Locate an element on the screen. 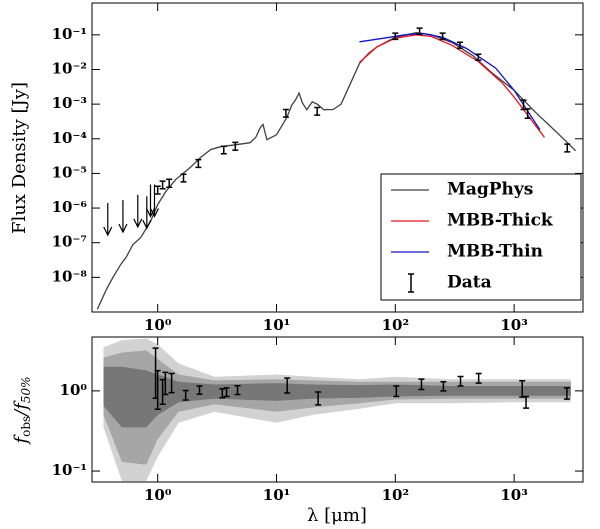 Image resolution: width=600 pixels, height=529 pixels. y-tick-label: 10⁻⁸ is located at coordinates (70, 276).